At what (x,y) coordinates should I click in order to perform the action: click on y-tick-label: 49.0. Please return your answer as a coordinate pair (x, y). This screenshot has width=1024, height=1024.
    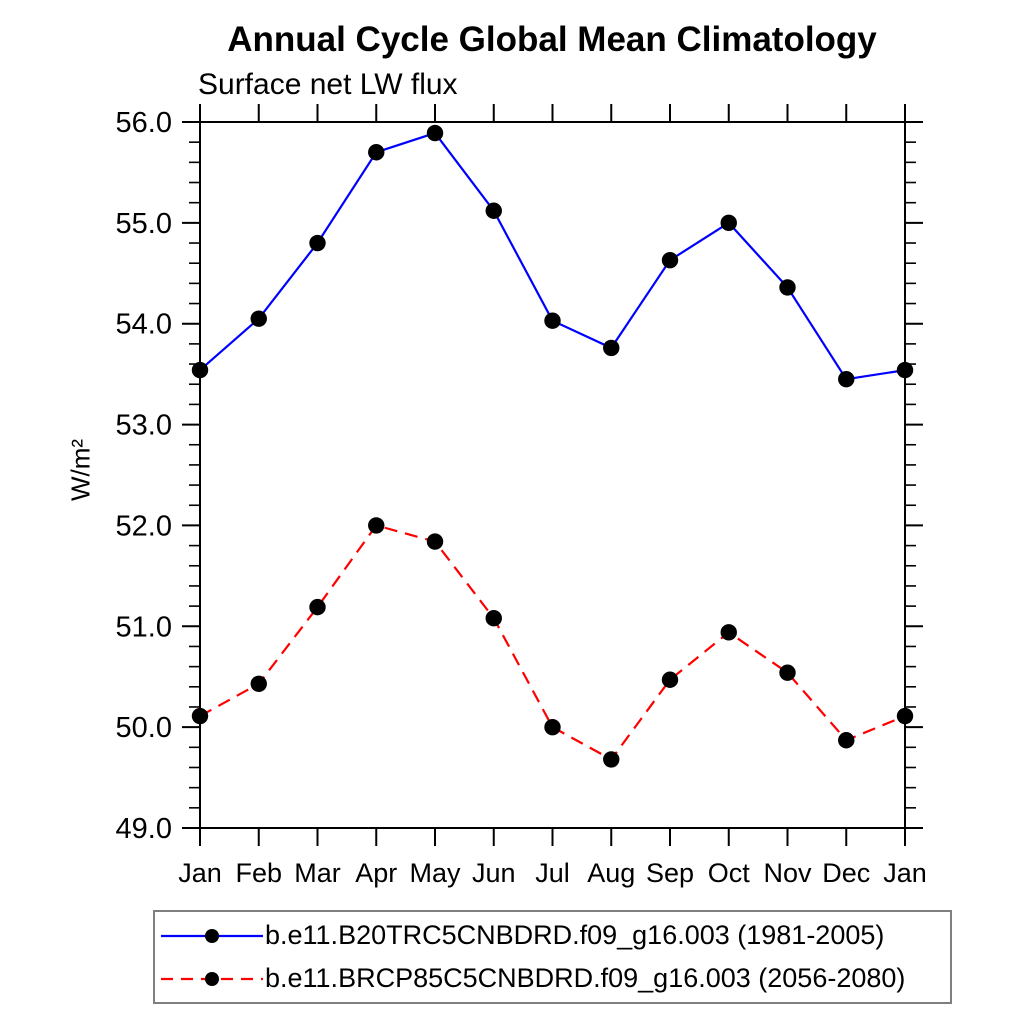
    Looking at the image, I should click on (144, 829).